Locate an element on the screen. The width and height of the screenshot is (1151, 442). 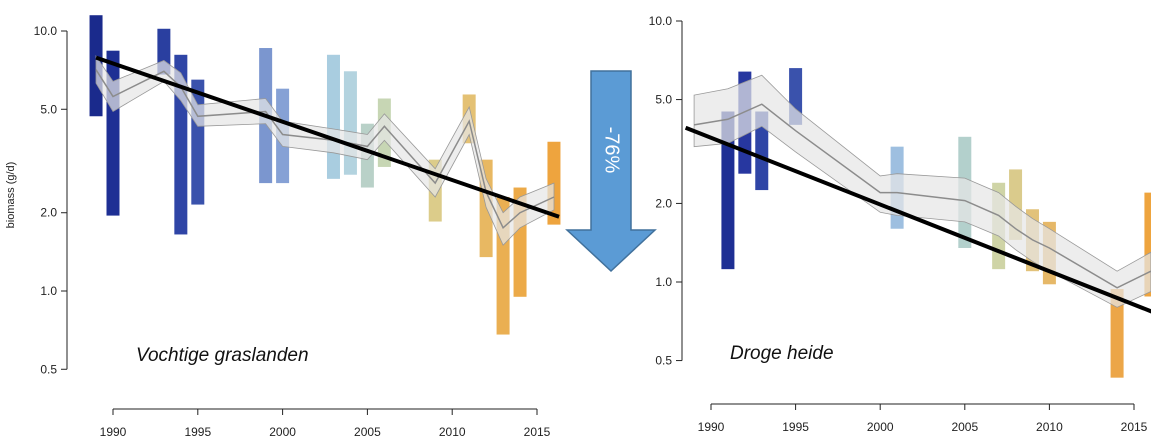
panel-title-droge-heide: Droge heide is located at coordinates (782, 353).